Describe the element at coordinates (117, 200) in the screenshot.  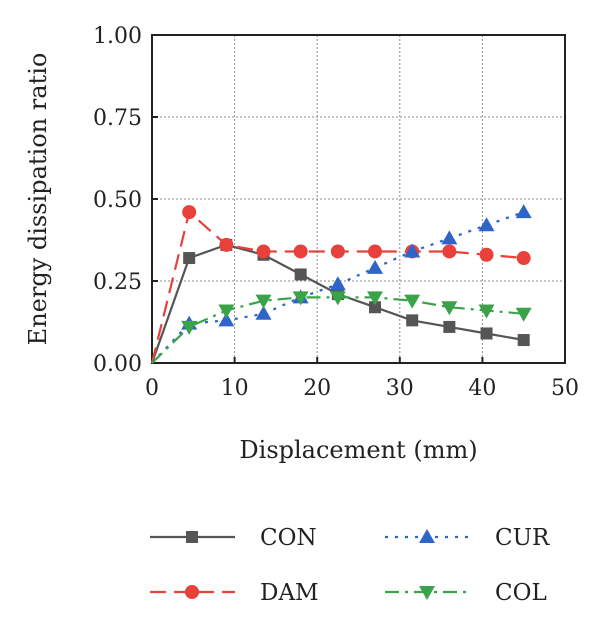
I see `y-tick-label: 0.50` at that location.